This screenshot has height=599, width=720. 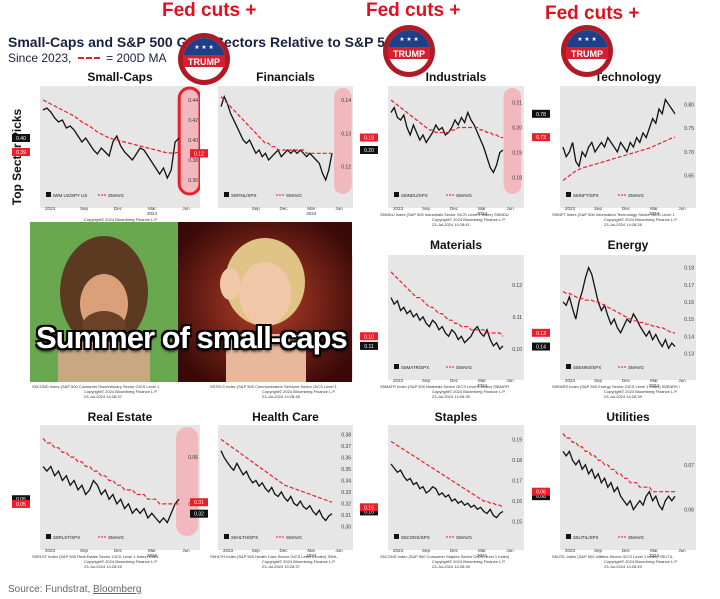 I want to click on y-tick-label: 0.70, so click(x=689, y=153).